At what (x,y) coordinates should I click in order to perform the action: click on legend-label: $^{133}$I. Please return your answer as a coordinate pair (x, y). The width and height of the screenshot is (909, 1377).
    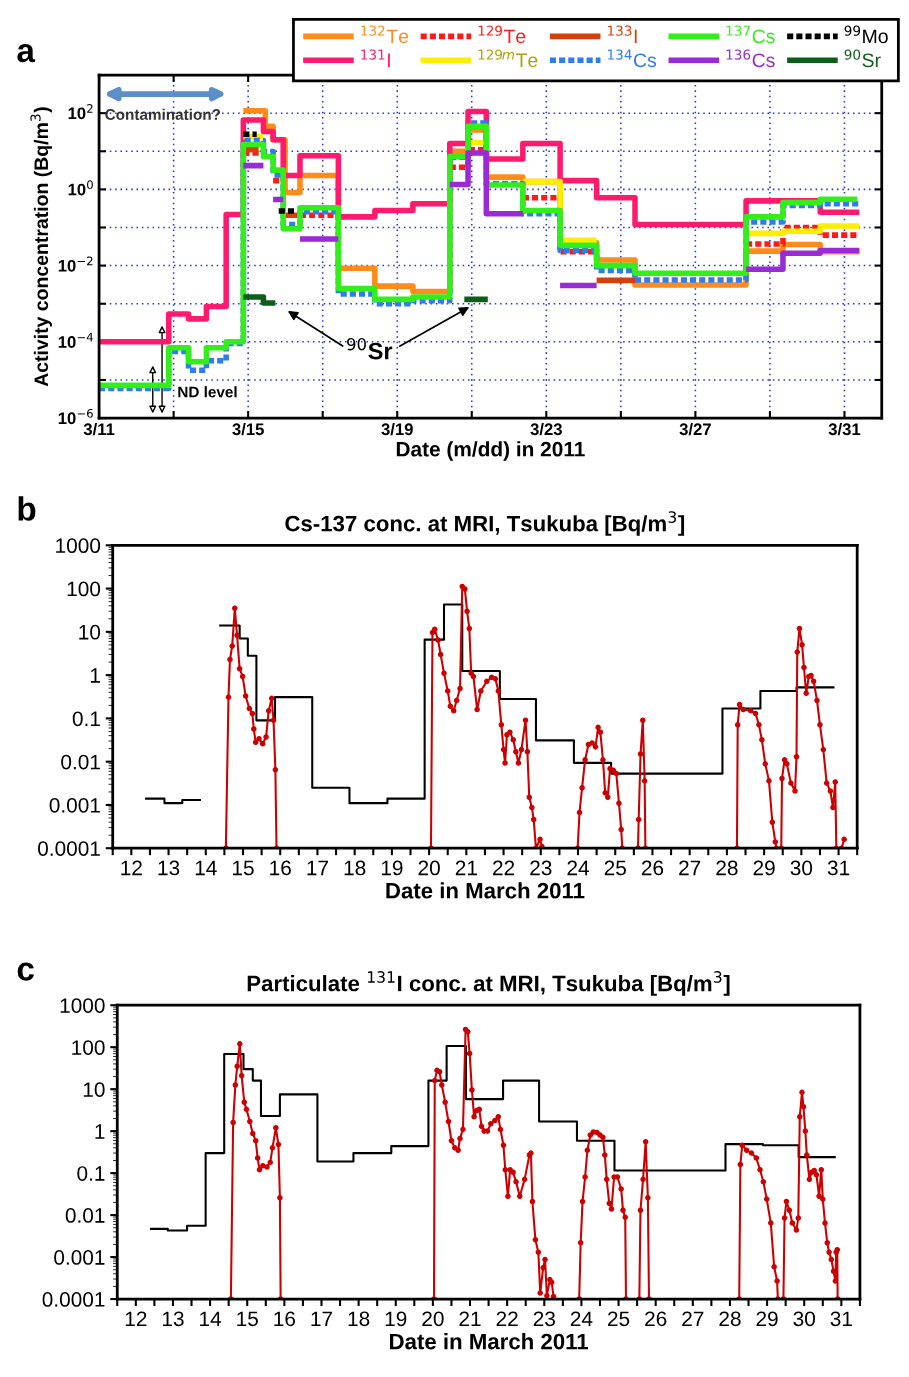
    Looking at the image, I should click on (622, 34).